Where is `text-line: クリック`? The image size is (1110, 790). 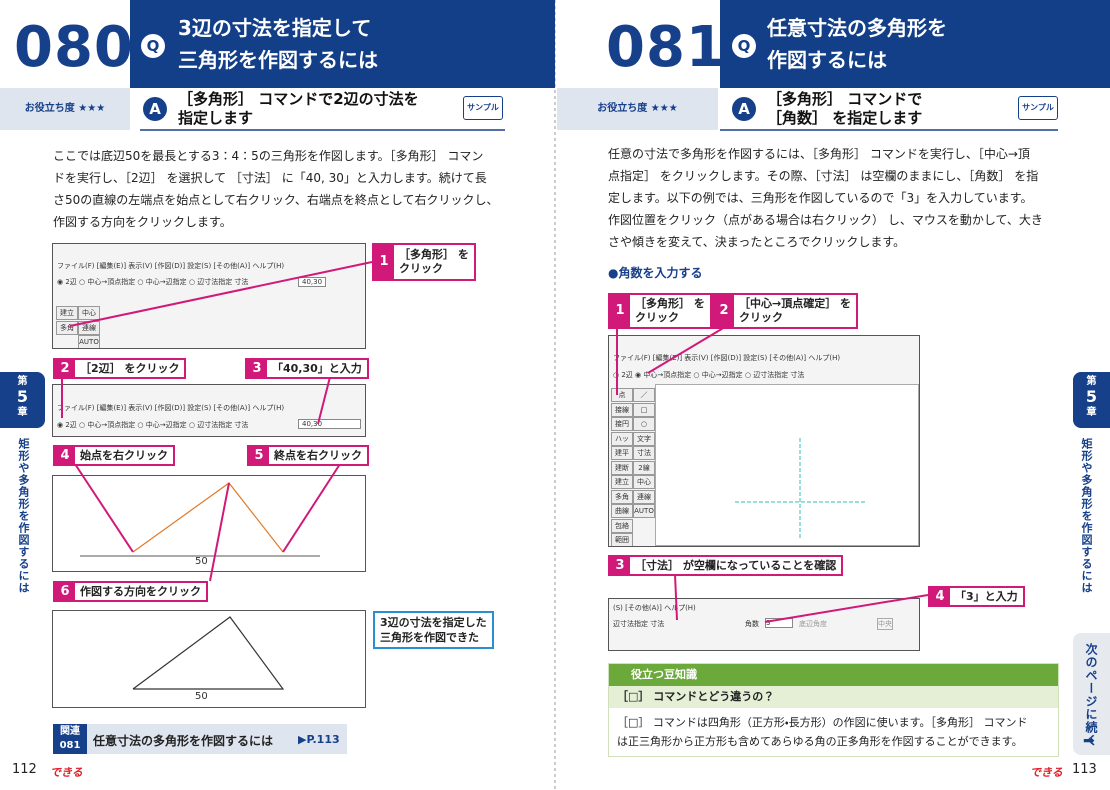 text-line: クリック is located at coordinates (761, 317).